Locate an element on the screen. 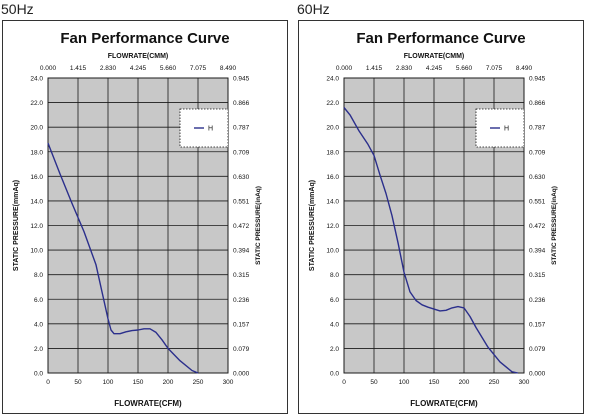 Image resolution: width=592 pixels, height=420 pixels. top-axis-label: FLOWRATE(CMM) is located at coordinates (434, 56).